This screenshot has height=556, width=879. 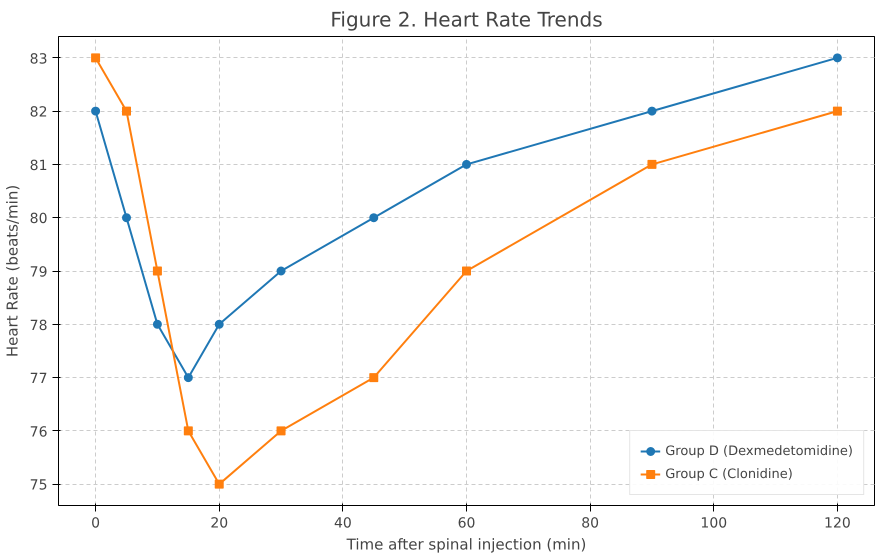 I want to click on chart-title: Figure 2. Heart Rate Trends, so click(x=466, y=20).